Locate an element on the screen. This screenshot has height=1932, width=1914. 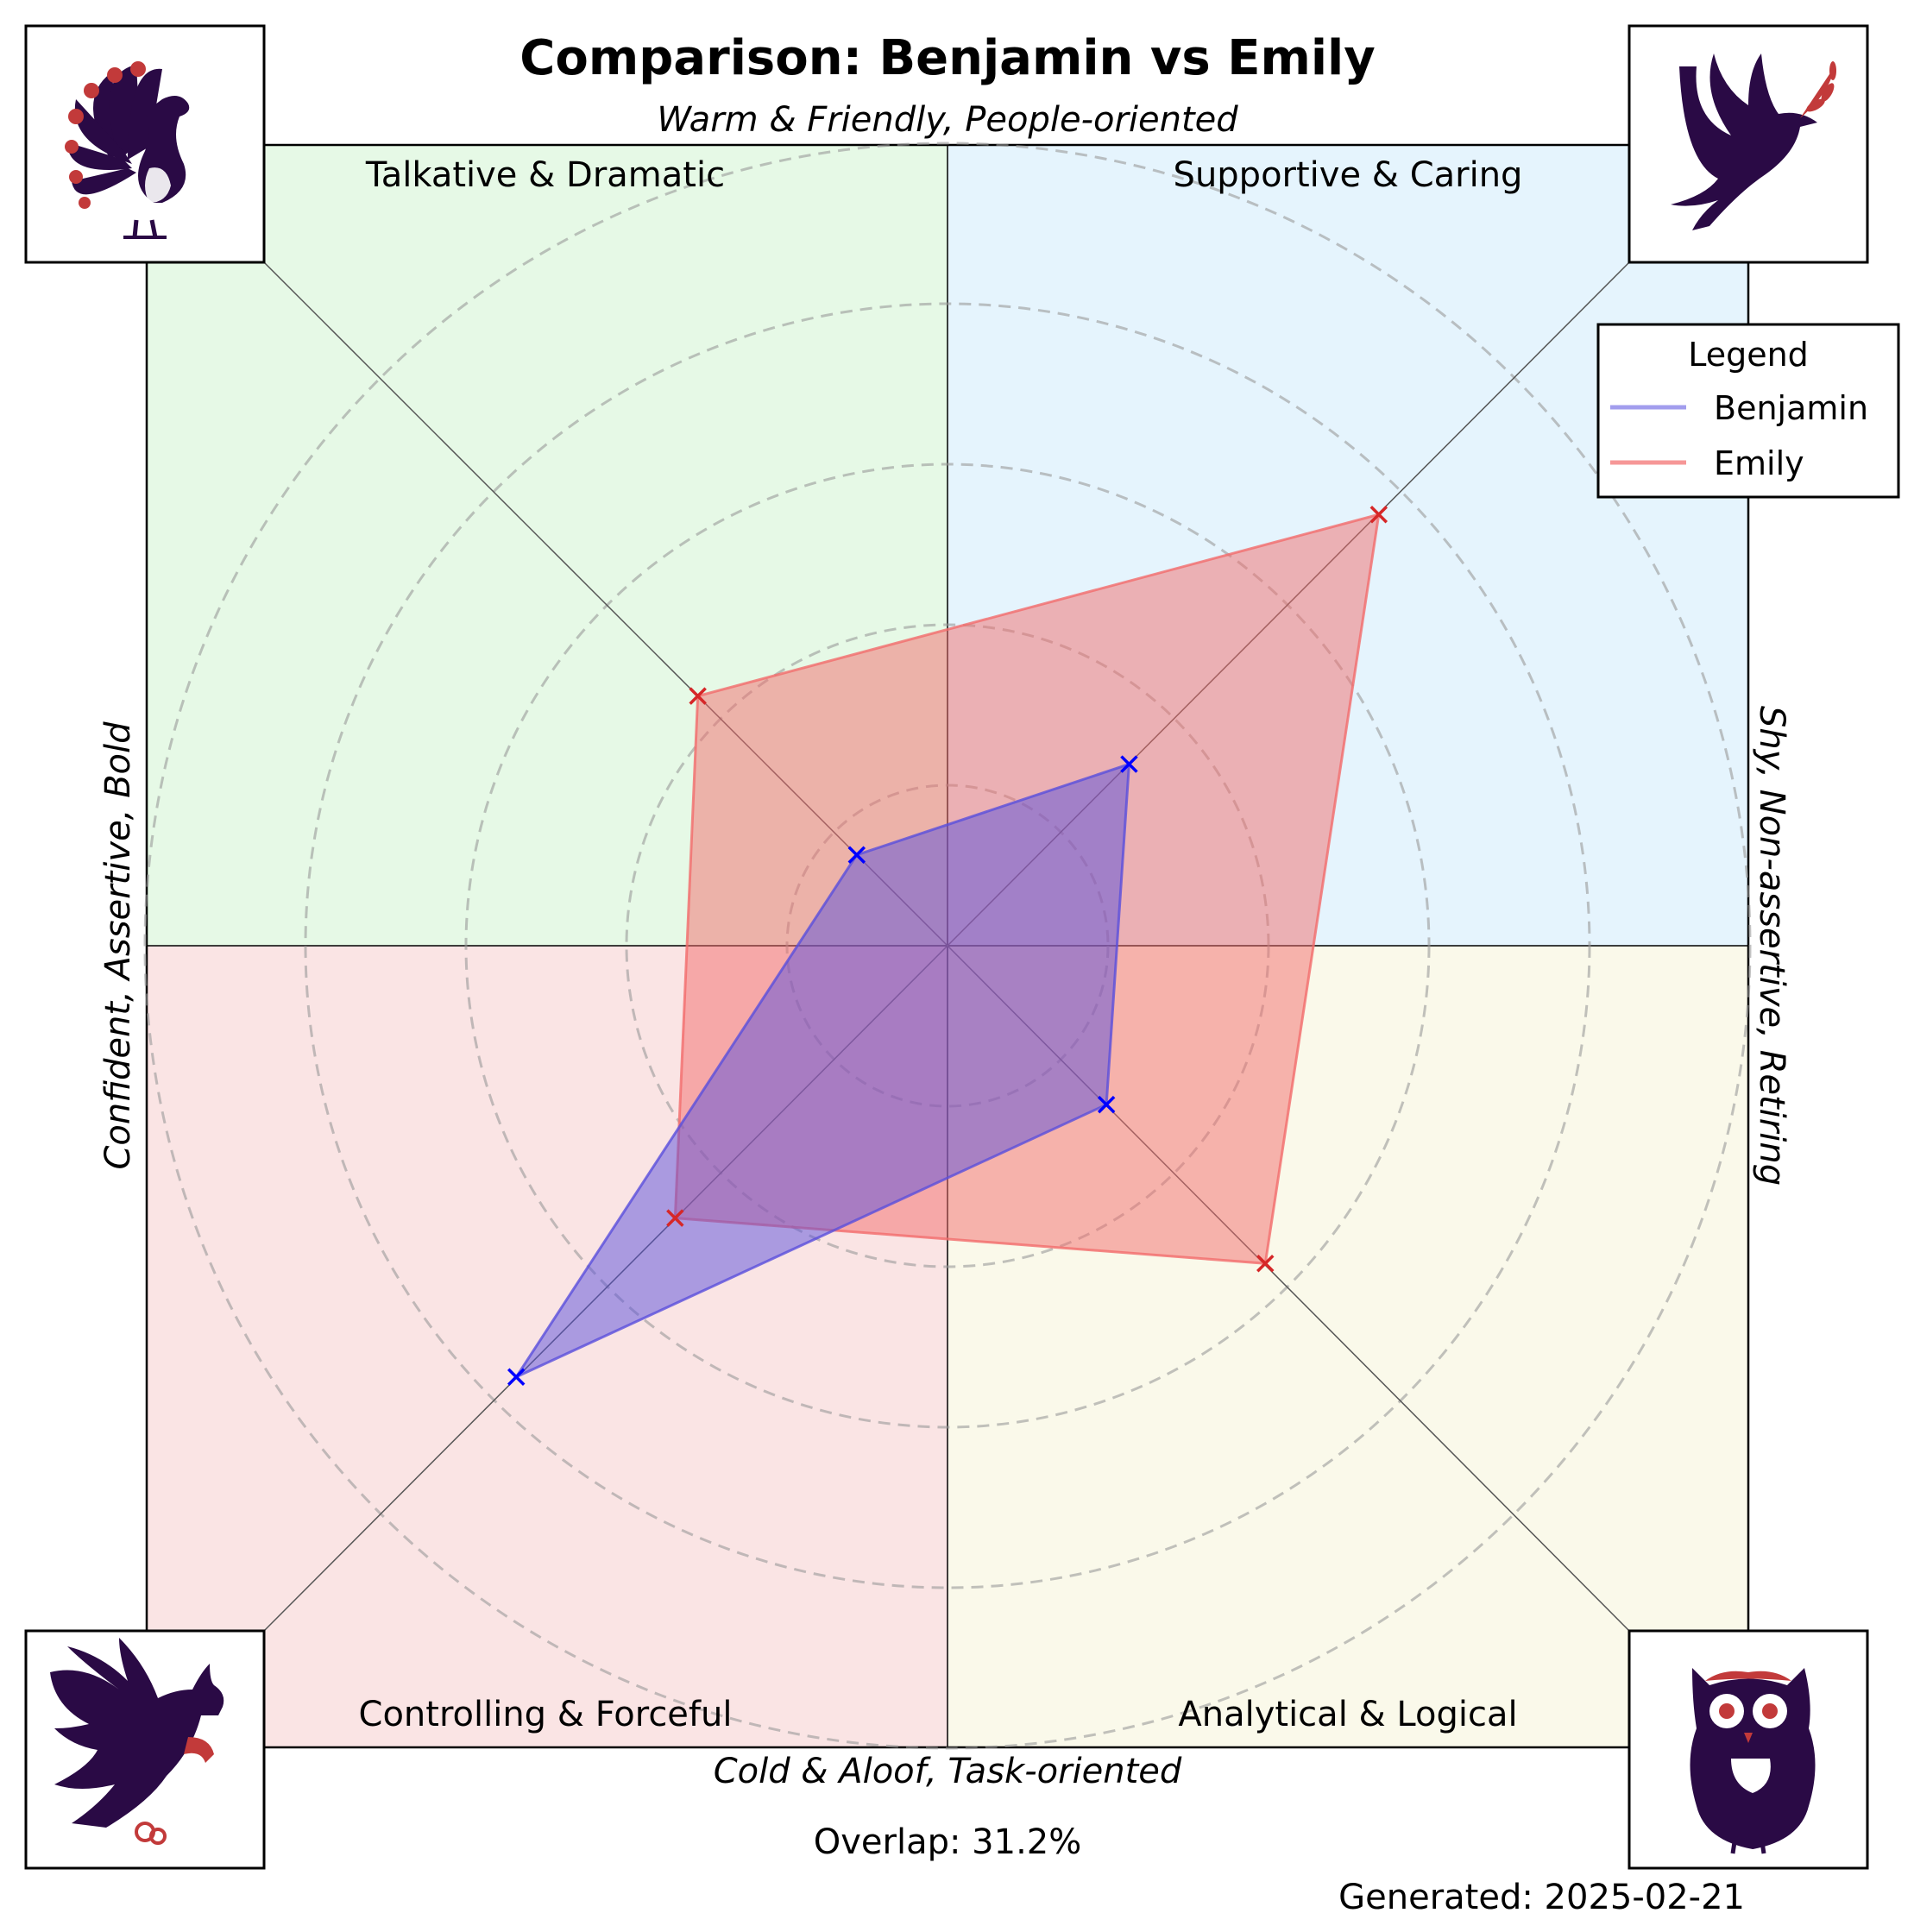
axis-label-top: Warm & Friendly, People-oriented is located at coordinates (948, 120).